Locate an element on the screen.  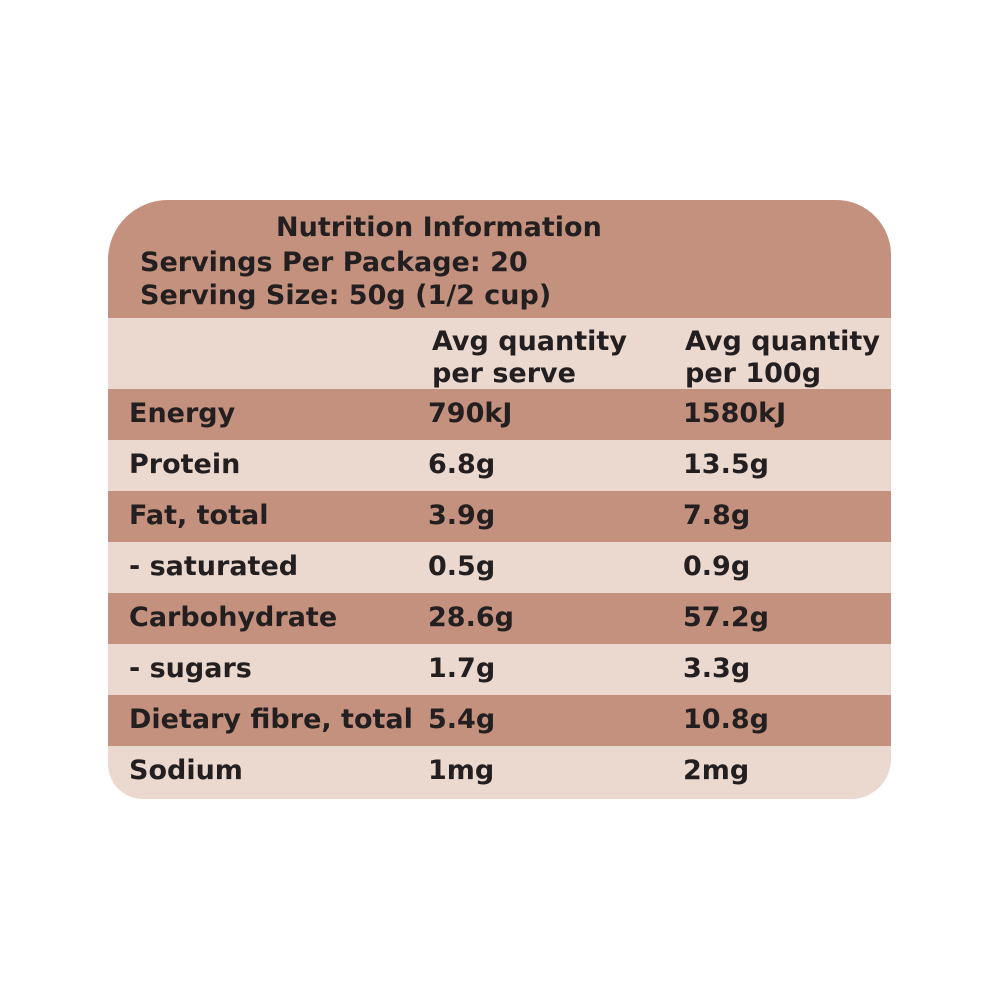
servings: Servings Per Package: 20 is located at coordinates (334, 262).